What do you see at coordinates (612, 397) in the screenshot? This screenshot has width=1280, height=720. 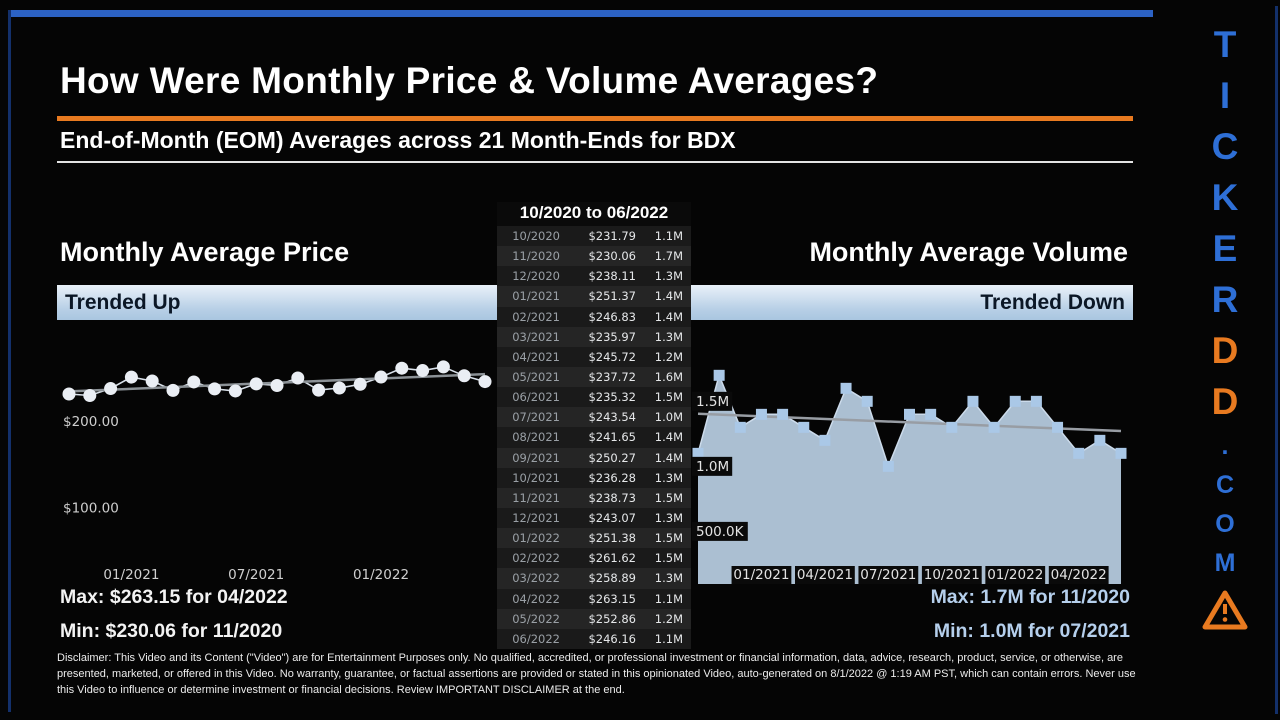 I see `cell-price: $235.32` at bounding box center [612, 397].